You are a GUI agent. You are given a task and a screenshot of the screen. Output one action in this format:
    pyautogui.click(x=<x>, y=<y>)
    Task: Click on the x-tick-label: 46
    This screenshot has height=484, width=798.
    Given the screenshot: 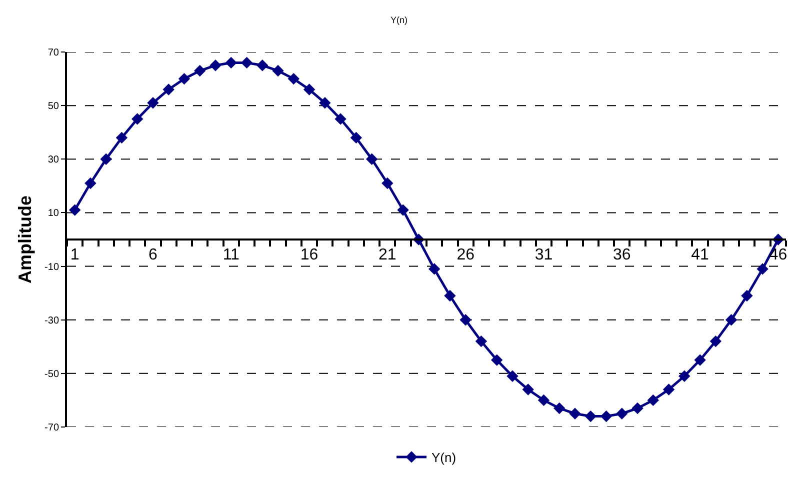 What is the action you would take?
    pyautogui.click(x=778, y=255)
    